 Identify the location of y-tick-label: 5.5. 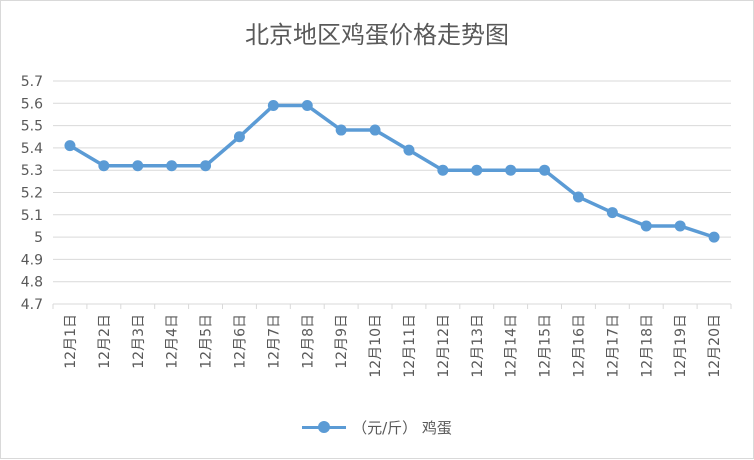
(32, 127).